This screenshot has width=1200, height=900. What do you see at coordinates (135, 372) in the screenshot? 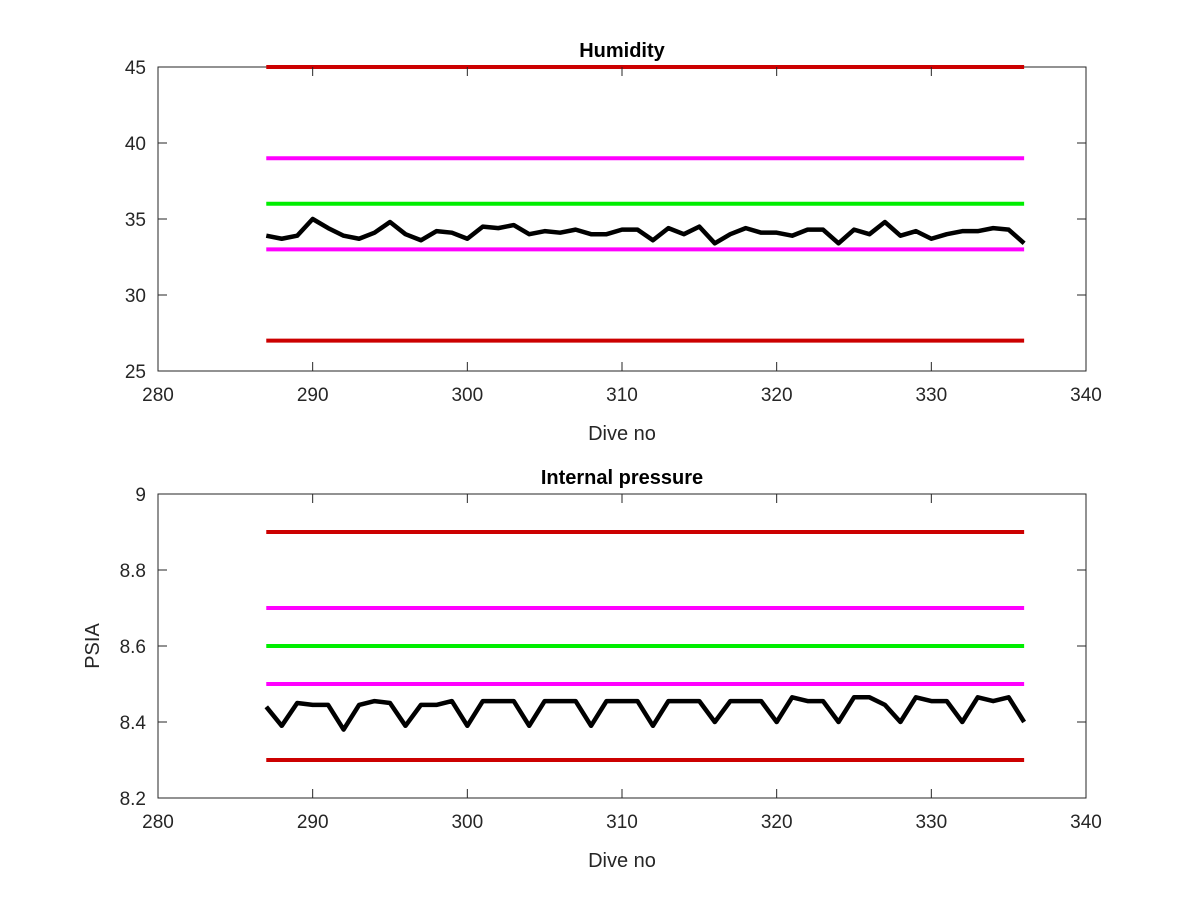
I see `humidity-y-tick-label-0: 25` at bounding box center [135, 372].